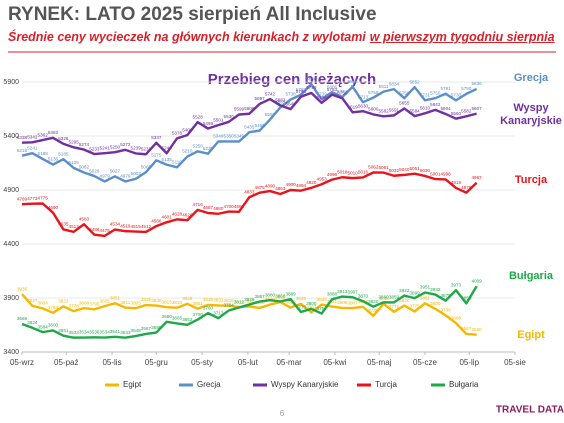 The height and width of the screenshot is (423, 564). I want to click on data-label: 3846, so click(187, 298).